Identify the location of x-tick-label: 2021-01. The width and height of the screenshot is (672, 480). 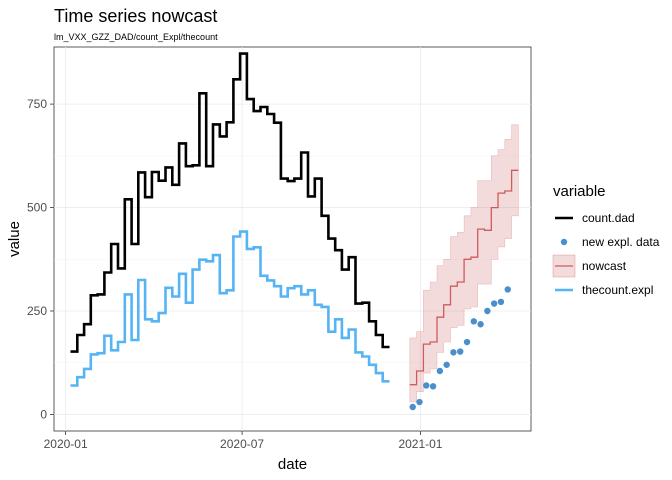
(420, 444).